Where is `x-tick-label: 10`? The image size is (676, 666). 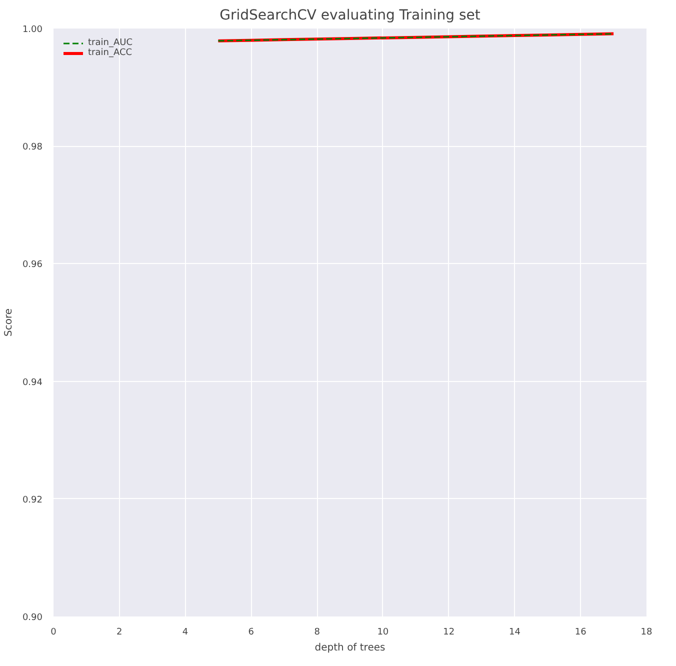
x-tick-label: 10 is located at coordinates (383, 633).